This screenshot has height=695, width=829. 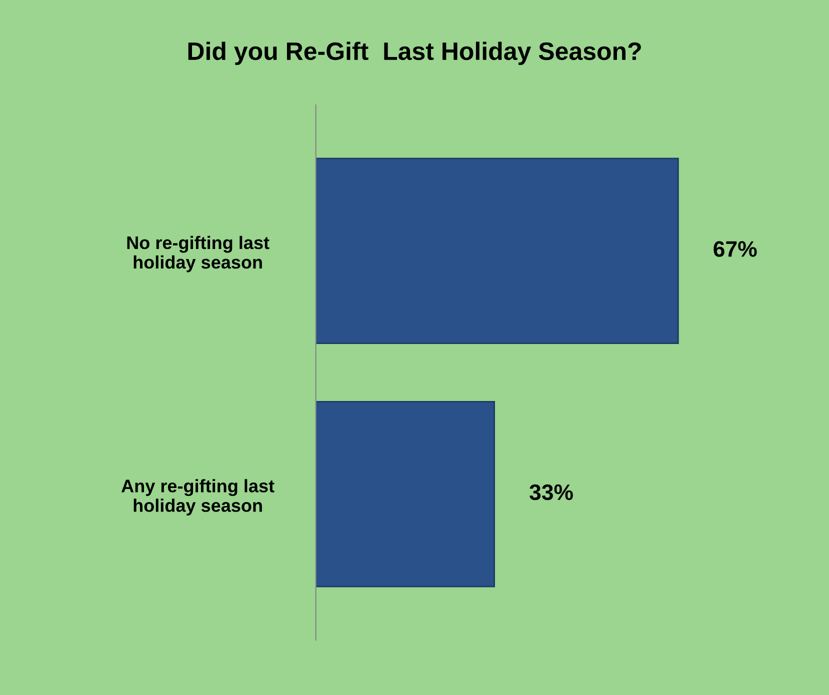 What do you see at coordinates (198, 497) in the screenshot?
I see `y-tick-label: Any re-gifting last holiday season` at bounding box center [198, 497].